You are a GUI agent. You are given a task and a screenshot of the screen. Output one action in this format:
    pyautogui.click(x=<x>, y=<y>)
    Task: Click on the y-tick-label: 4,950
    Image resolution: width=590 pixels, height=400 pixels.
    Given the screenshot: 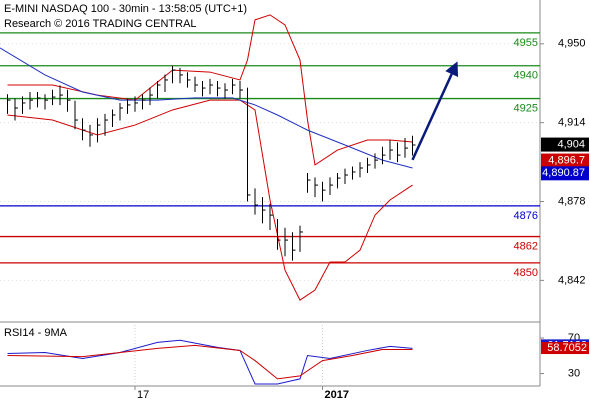 What is the action you would take?
    pyautogui.click(x=572, y=44)
    